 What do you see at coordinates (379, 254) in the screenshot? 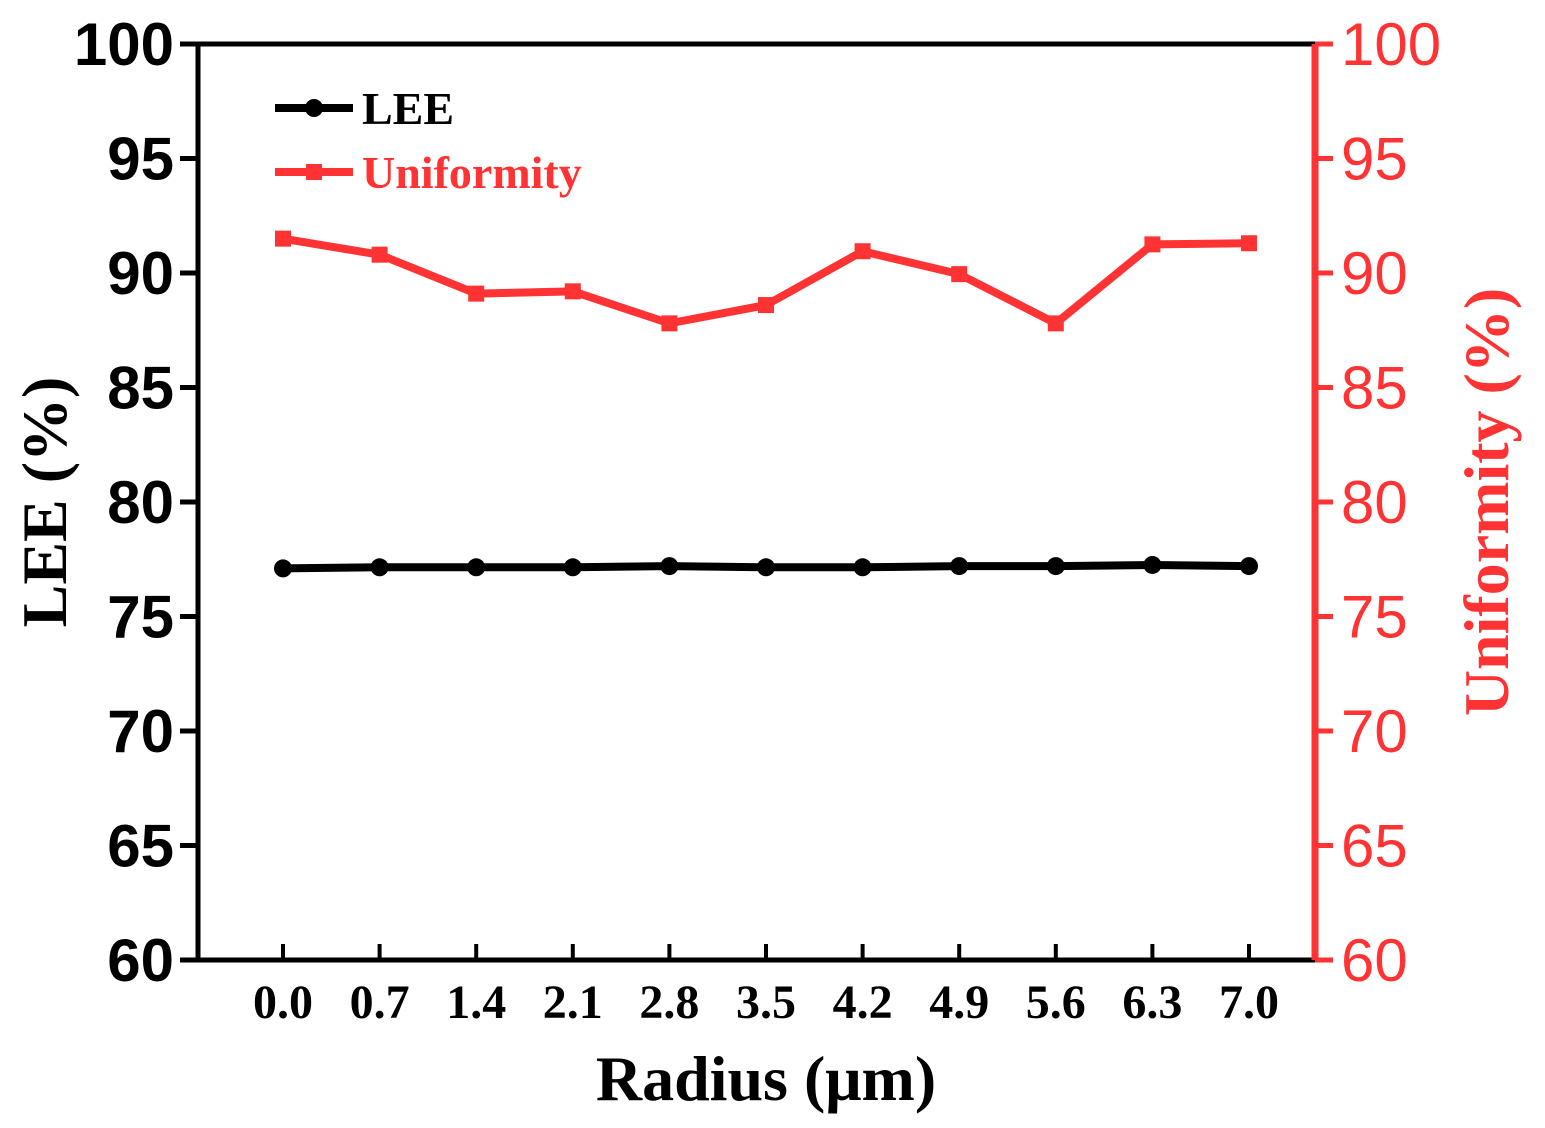
I see `data-point-uniformity-0.7` at bounding box center [379, 254].